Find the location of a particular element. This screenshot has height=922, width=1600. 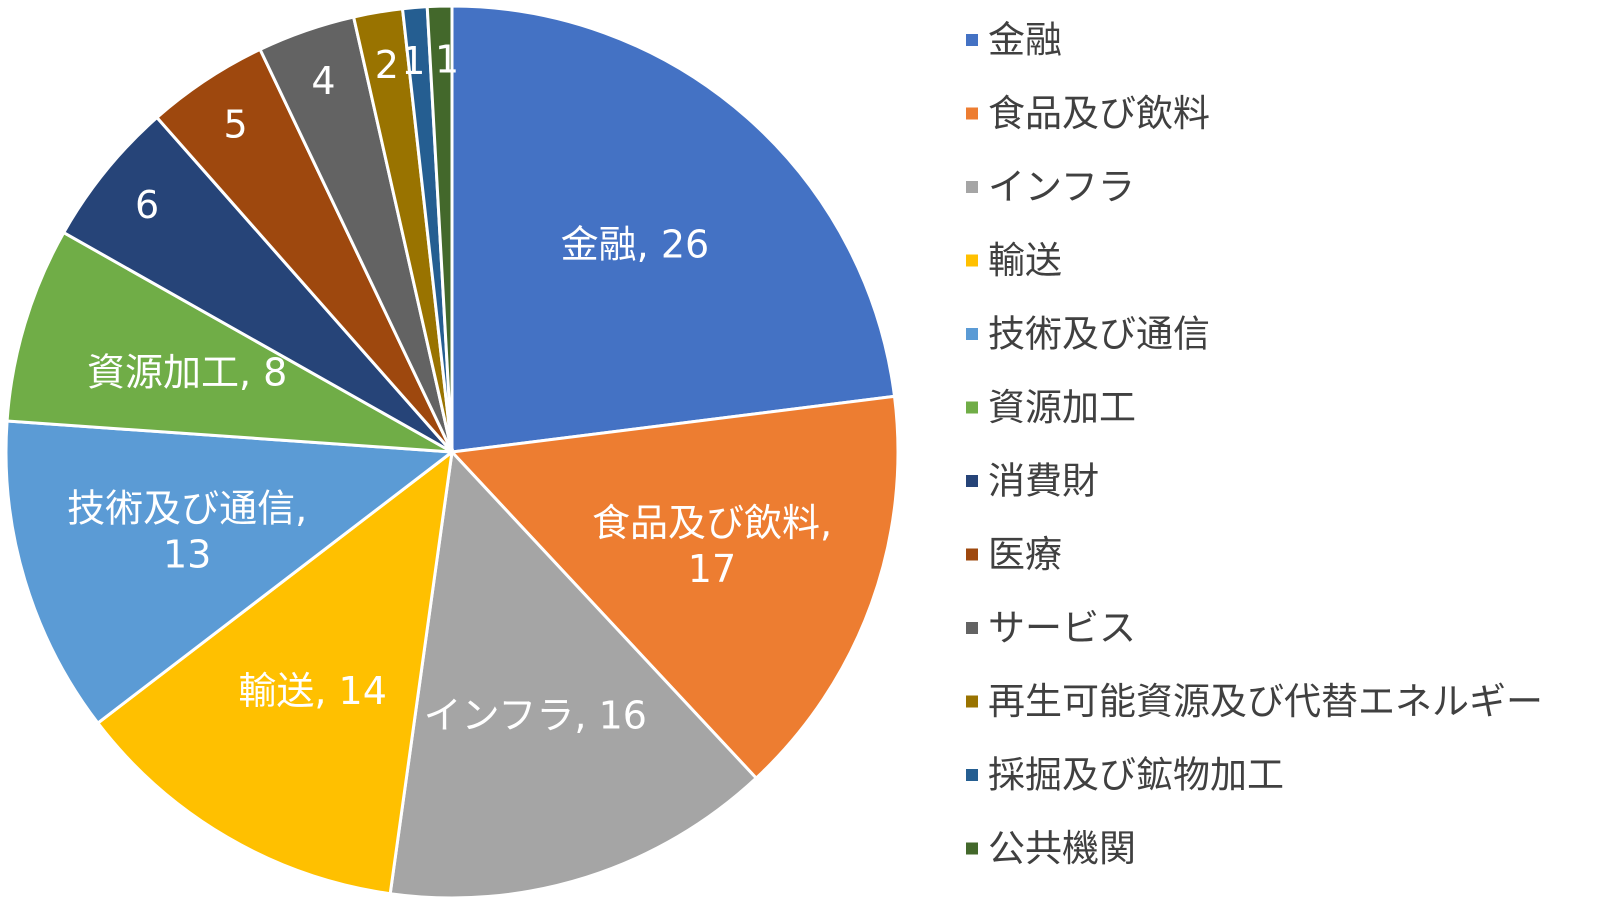

data-label-2: 食品及び飲料, 17 is located at coordinates (712, 546).